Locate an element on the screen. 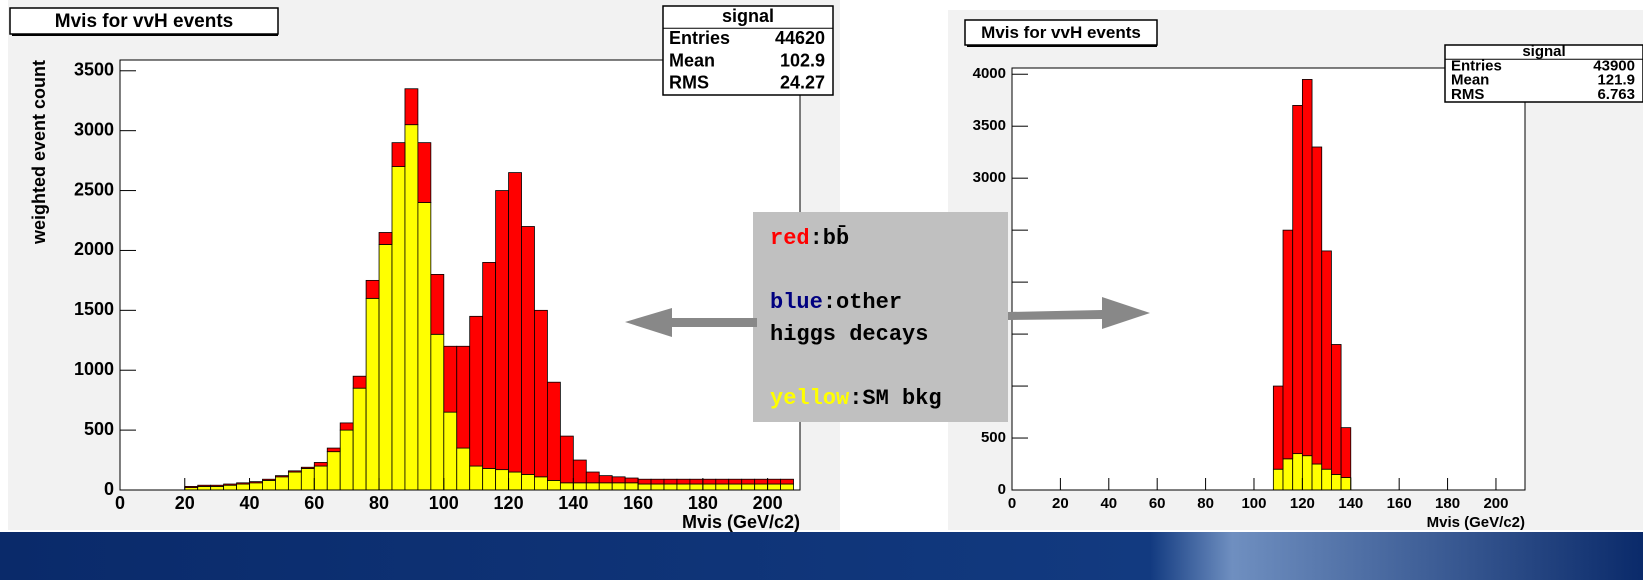  legend-line: blue:other is located at coordinates (836, 302).